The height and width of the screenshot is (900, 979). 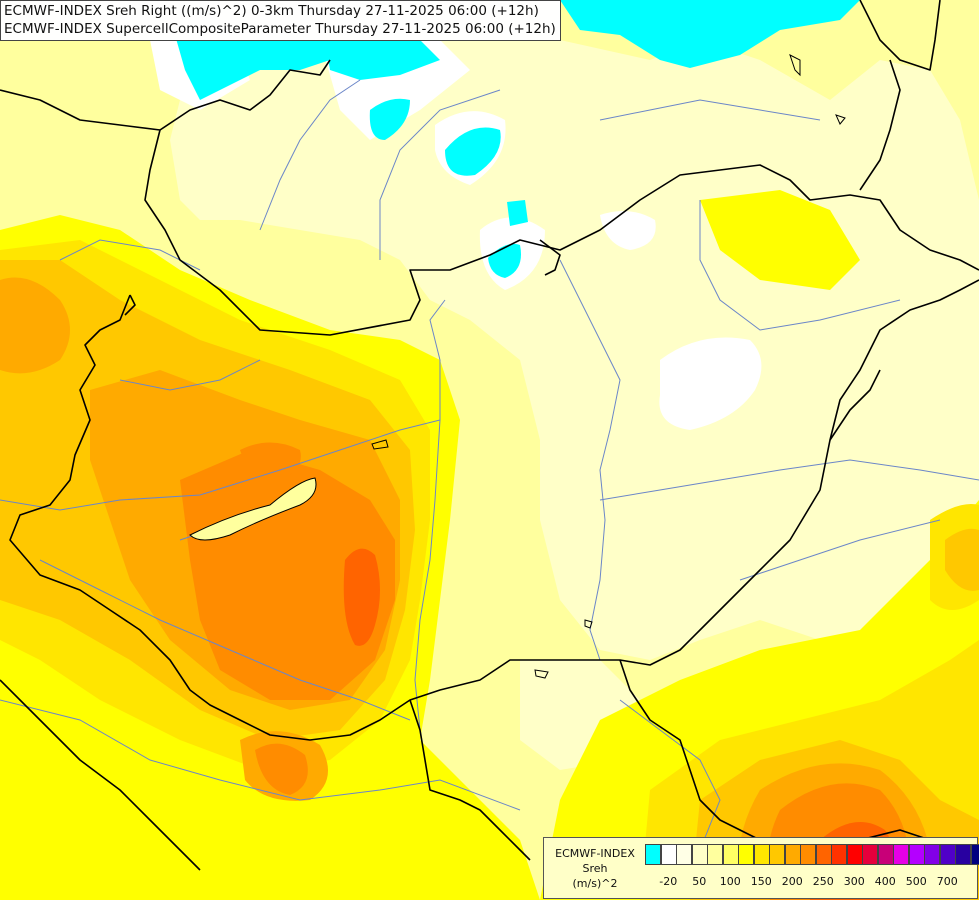 What do you see at coordinates (270, 461) in the screenshot?
I see `field-dark-orange-nw` at bounding box center [270, 461].